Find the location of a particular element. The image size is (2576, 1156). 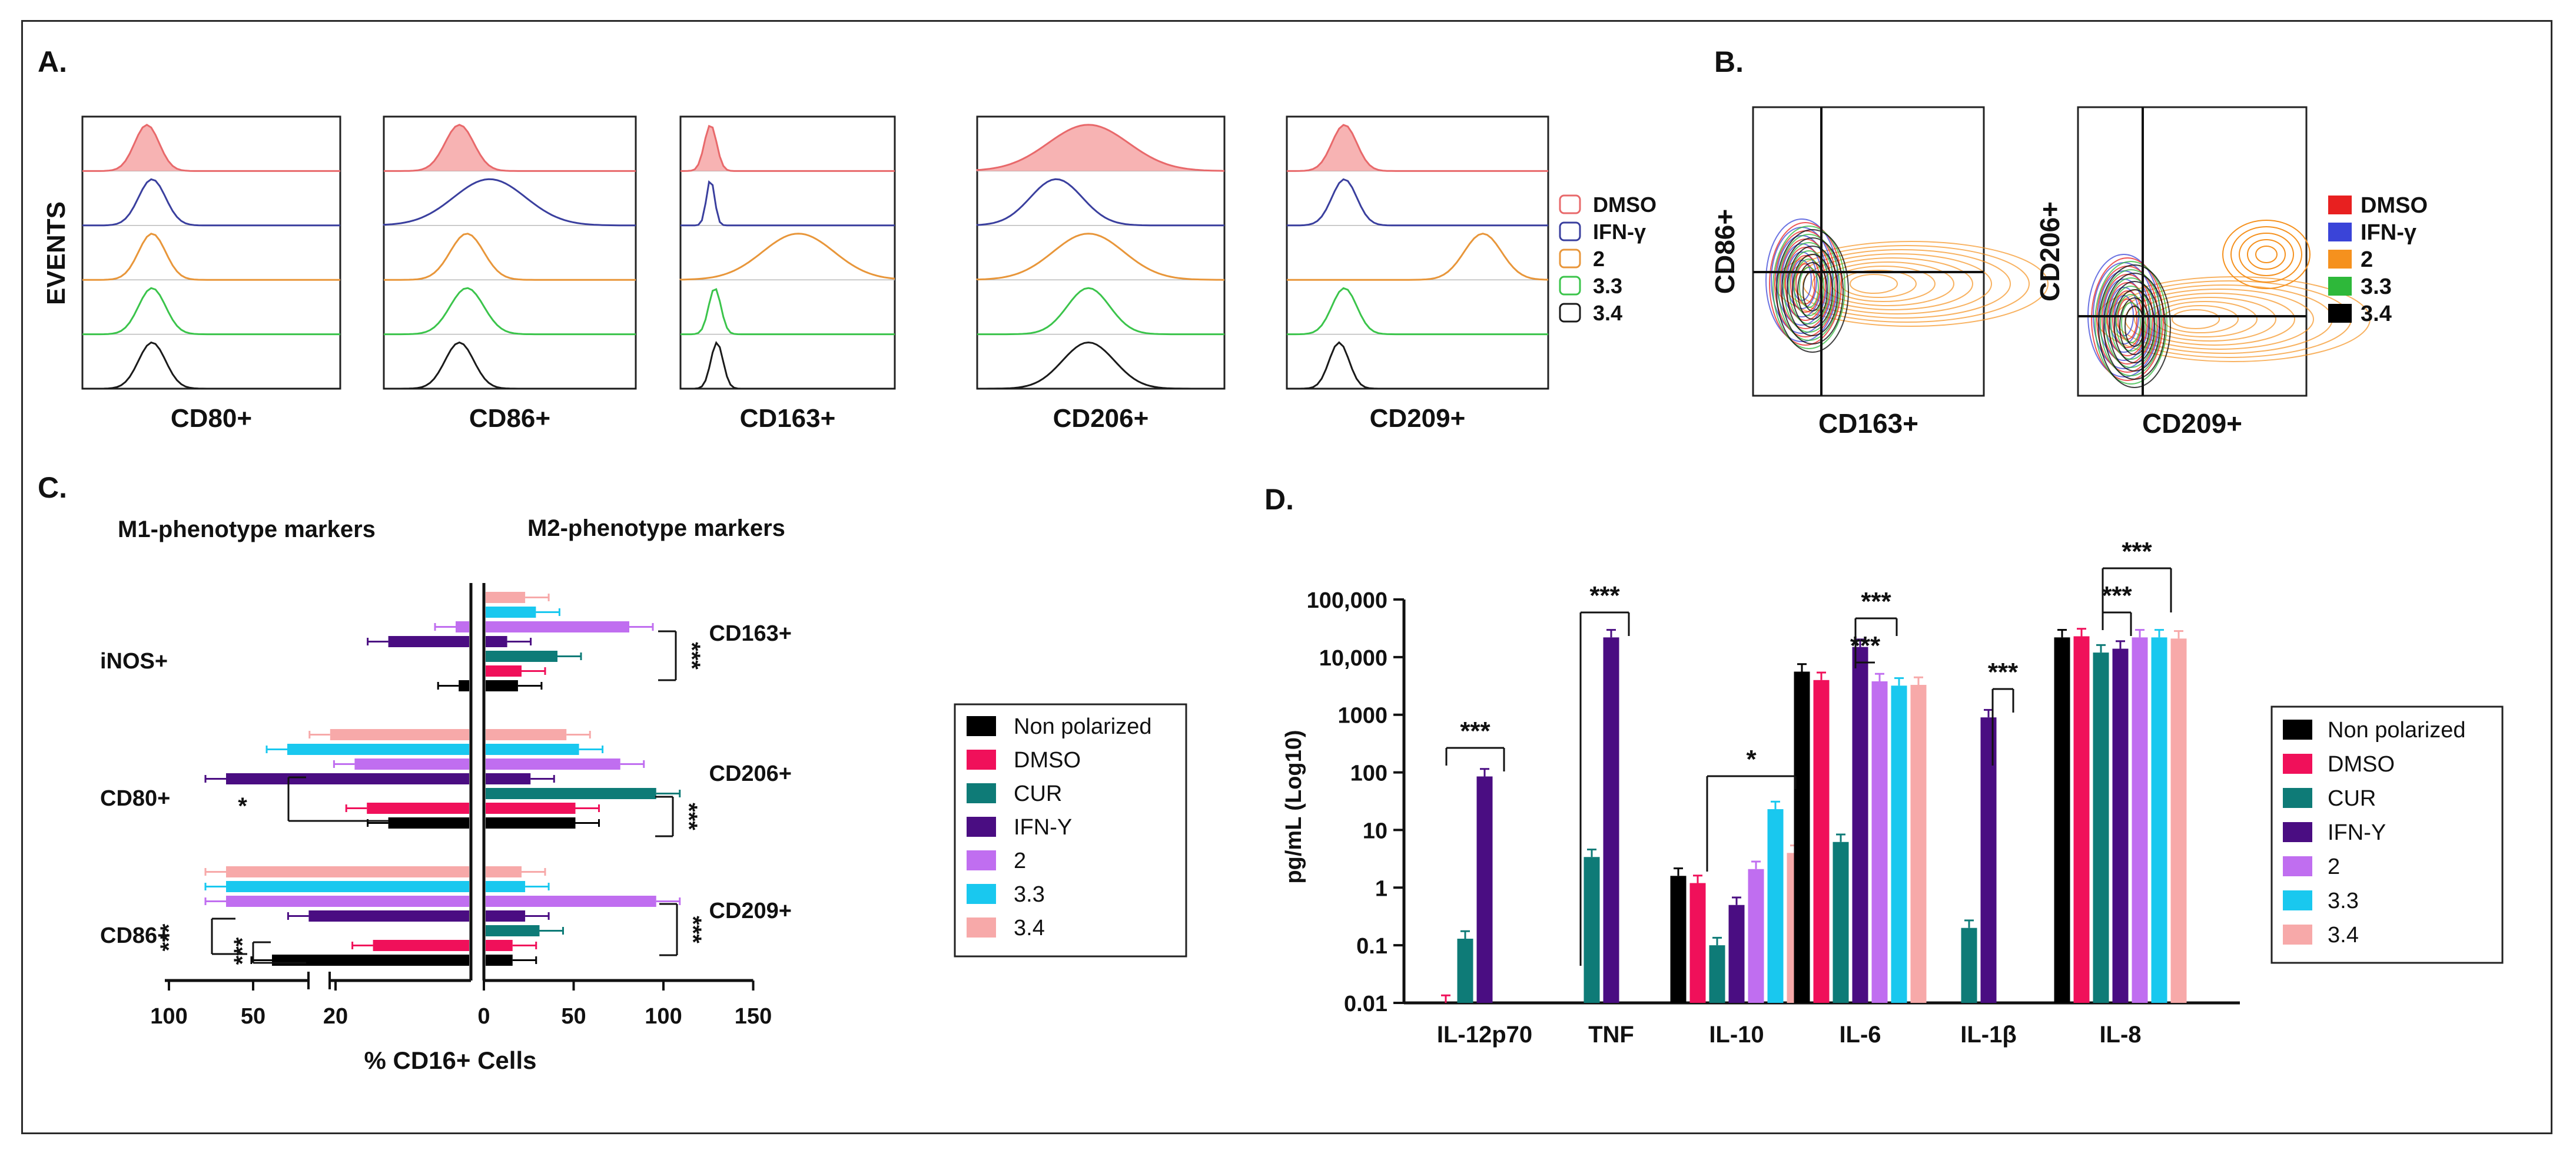

c-bar-m2-CD163+-s5 is located at coordinates (511, 613).